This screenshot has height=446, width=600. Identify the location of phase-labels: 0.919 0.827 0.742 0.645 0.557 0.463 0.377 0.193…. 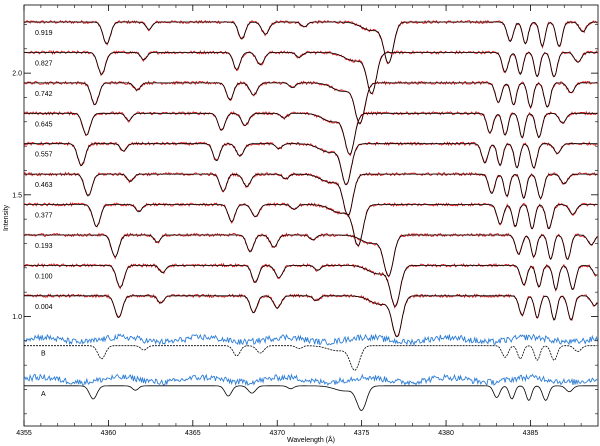
(44, 214).